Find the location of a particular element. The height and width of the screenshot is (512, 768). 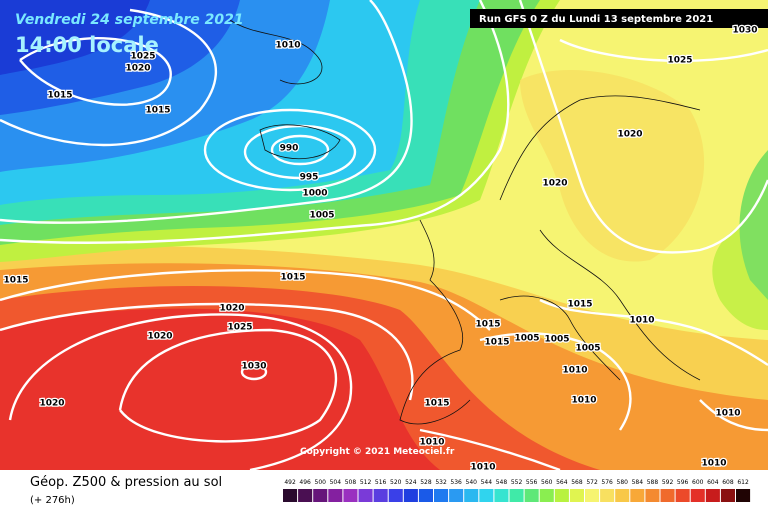

legend-label: 532 is located at coordinates (441, 482).